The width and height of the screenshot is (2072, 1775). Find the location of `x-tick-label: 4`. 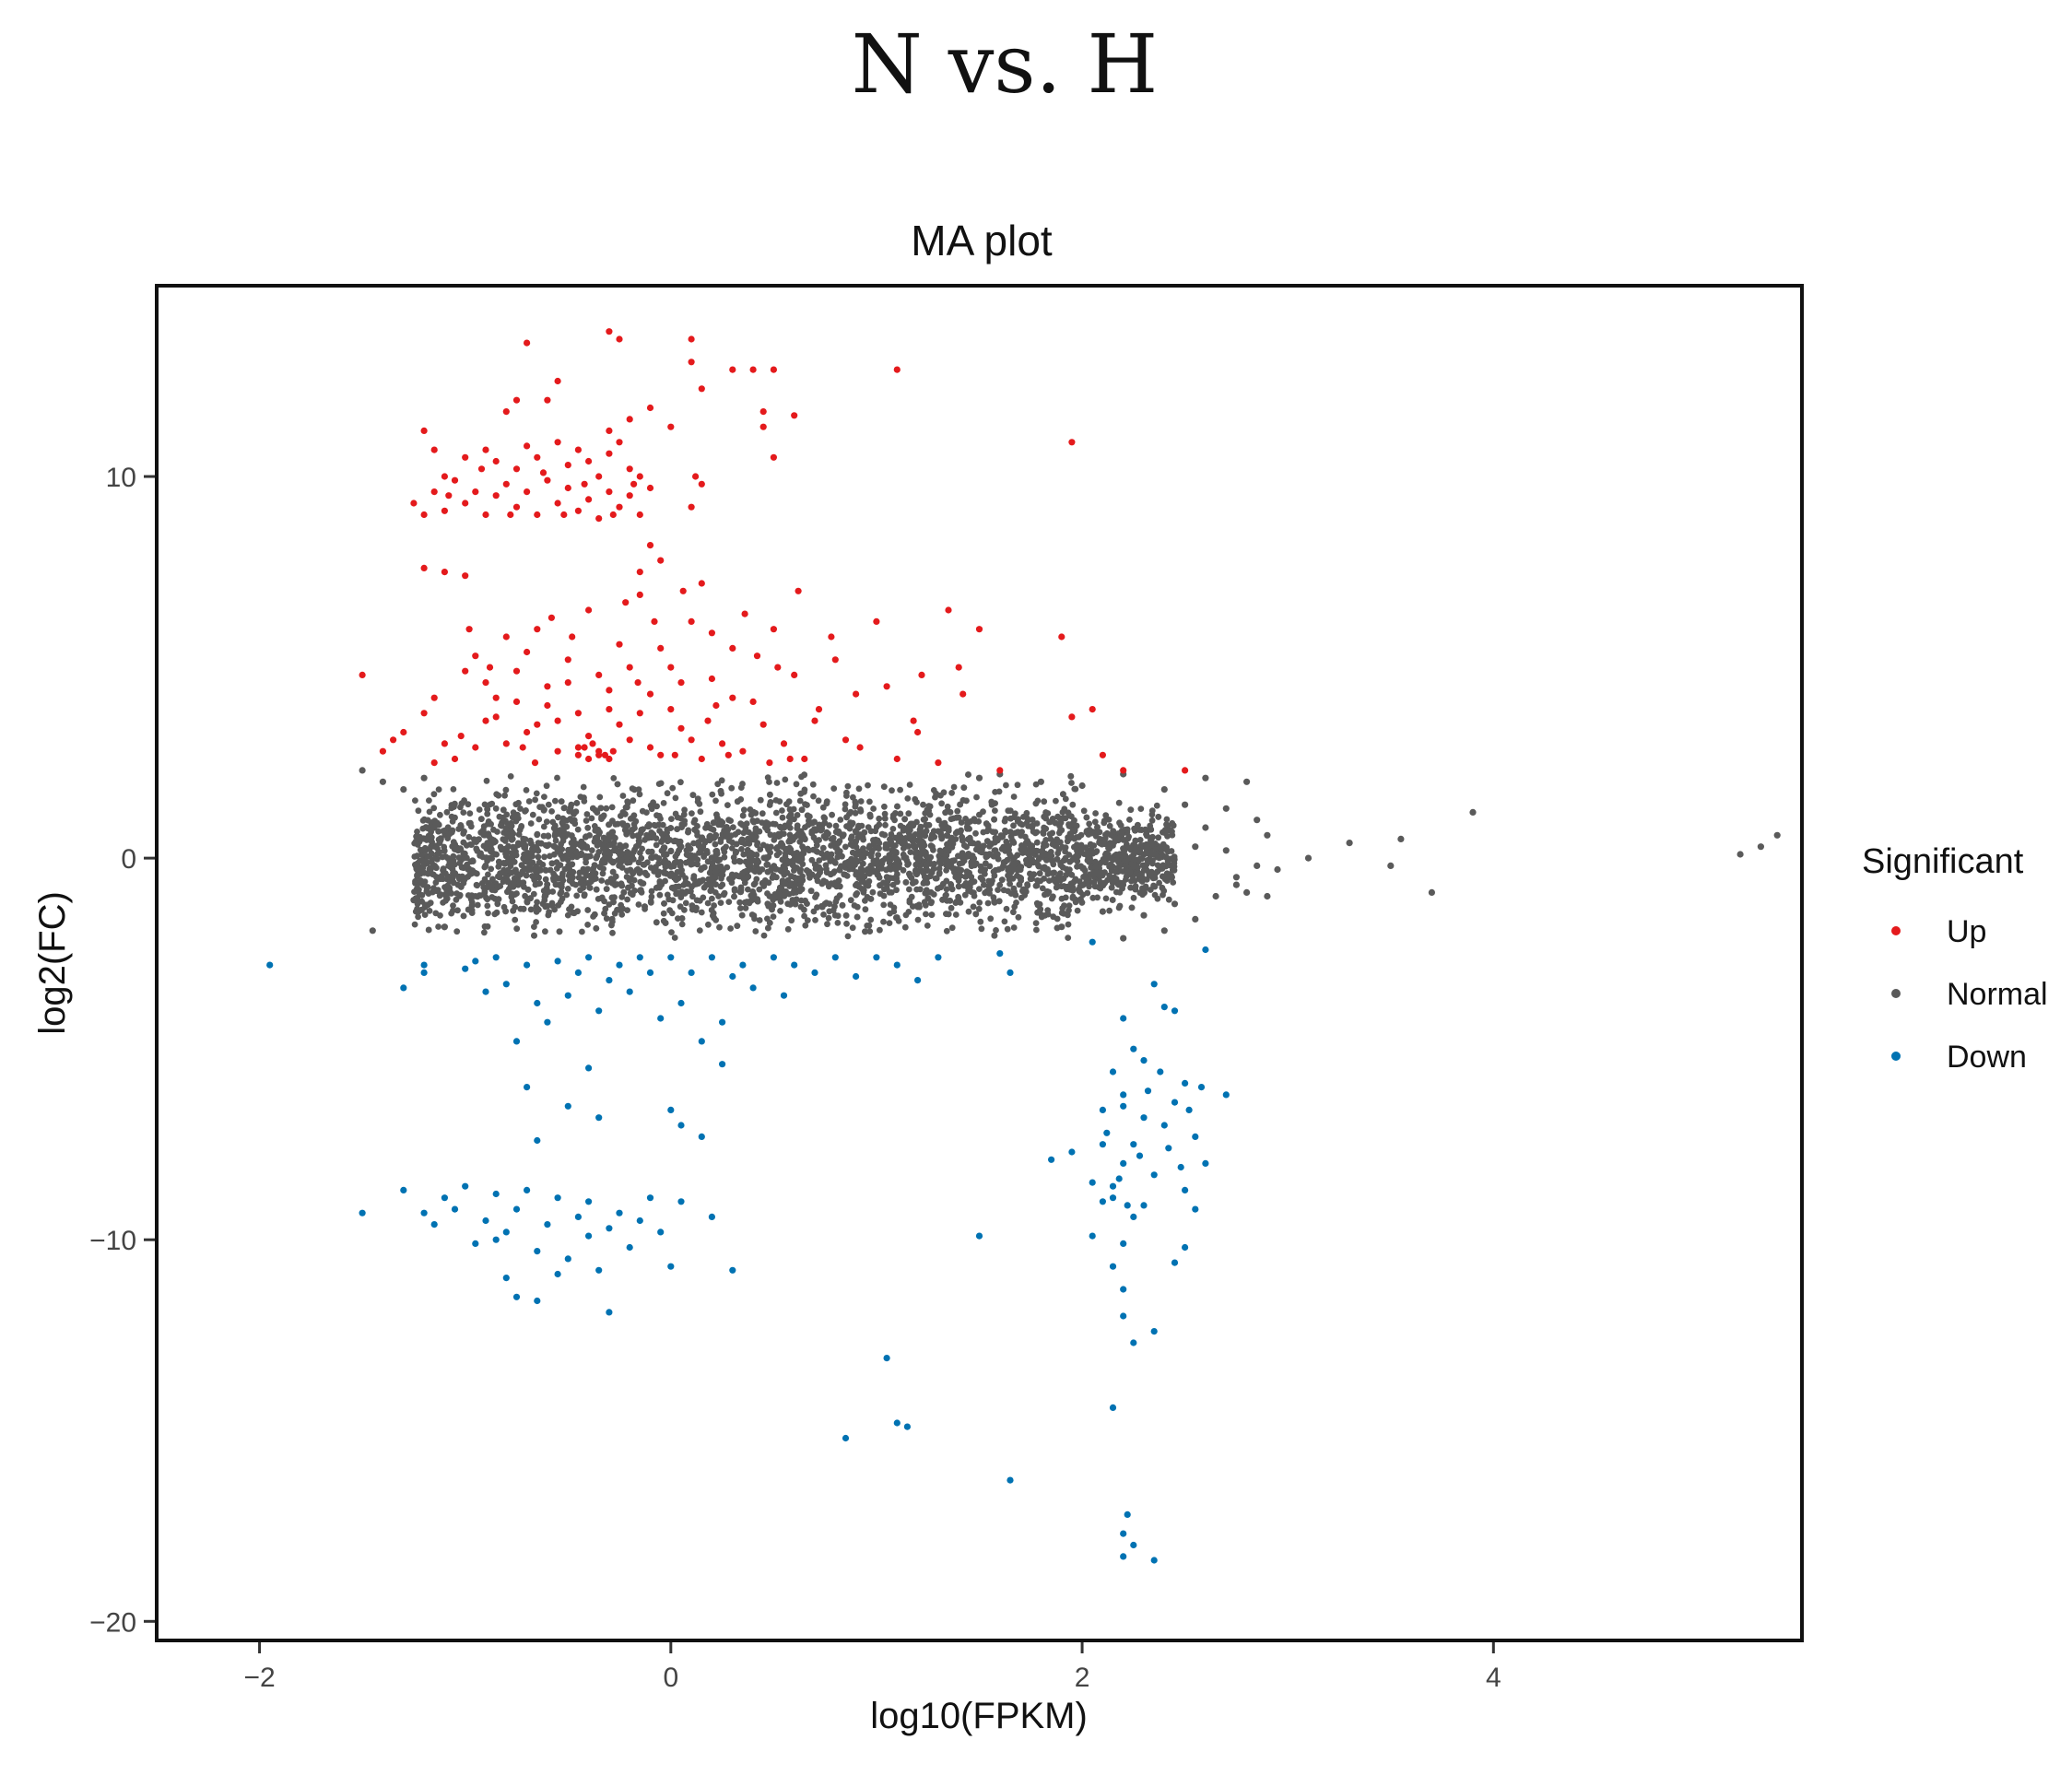

x-tick-label: 4 is located at coordinates (1493, 1678).